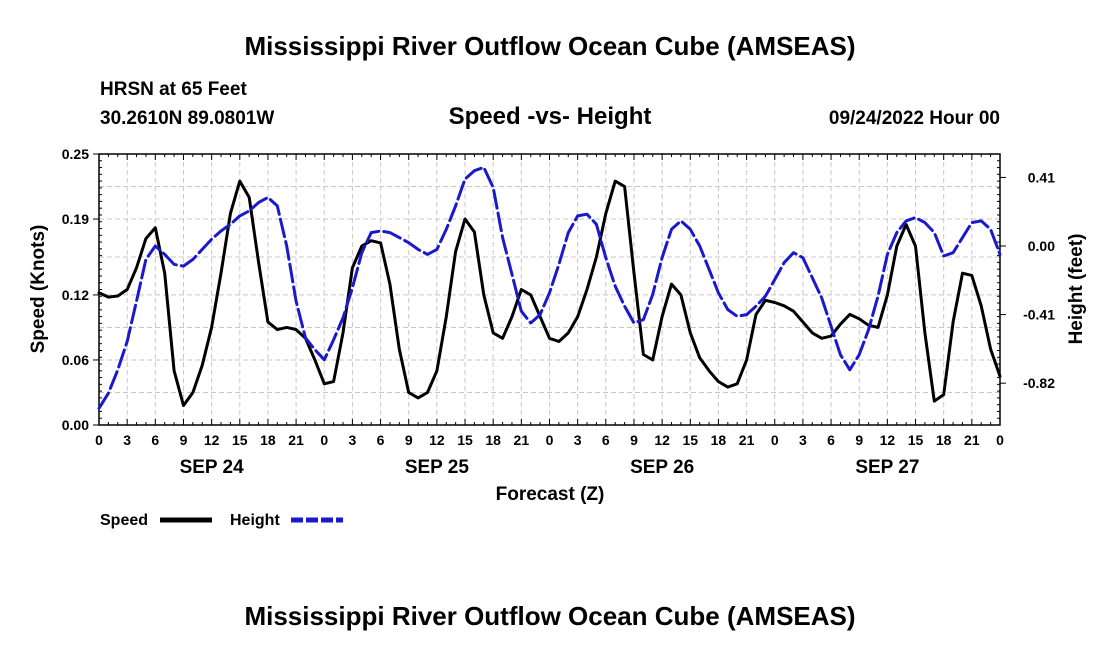  I want to click on station-label: HRSN at 65 Feet, so click(173, 89).